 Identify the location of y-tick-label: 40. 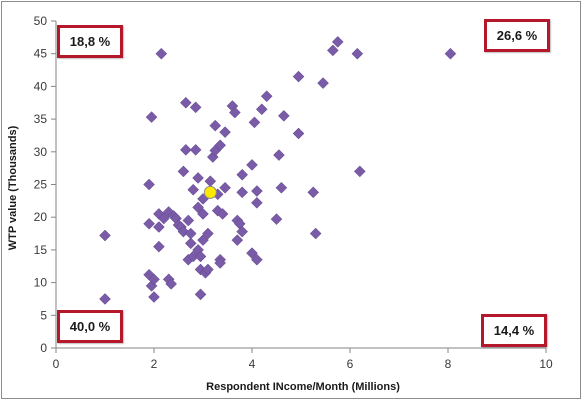
(41, 86).